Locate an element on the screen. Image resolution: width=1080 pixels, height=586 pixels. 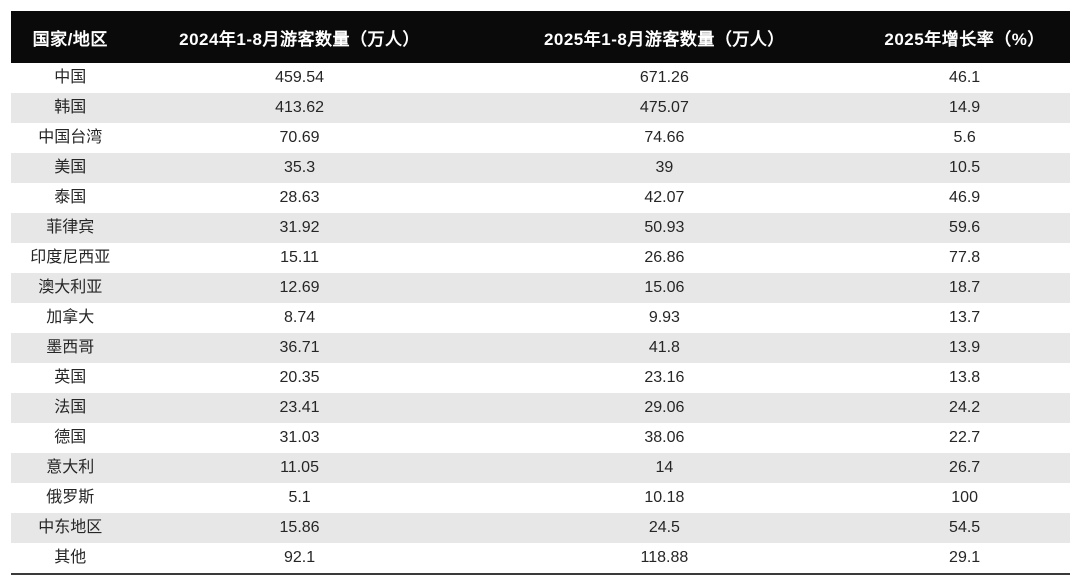
cell-visitors-2024: 20.35 is located at coordinates (299, 377).